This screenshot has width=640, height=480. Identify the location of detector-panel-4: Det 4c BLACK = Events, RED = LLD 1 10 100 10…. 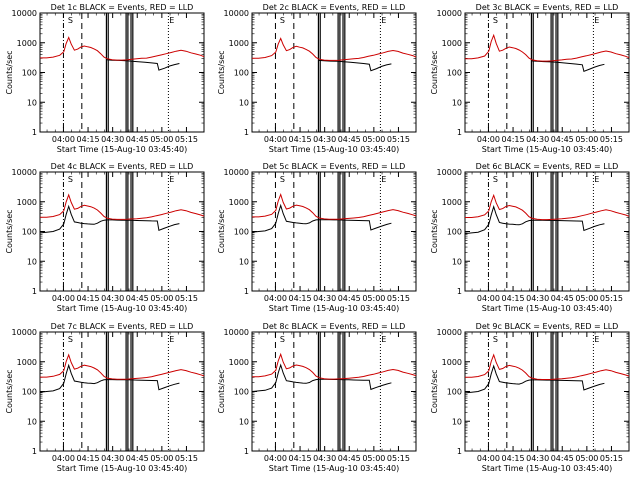
(105, 237).